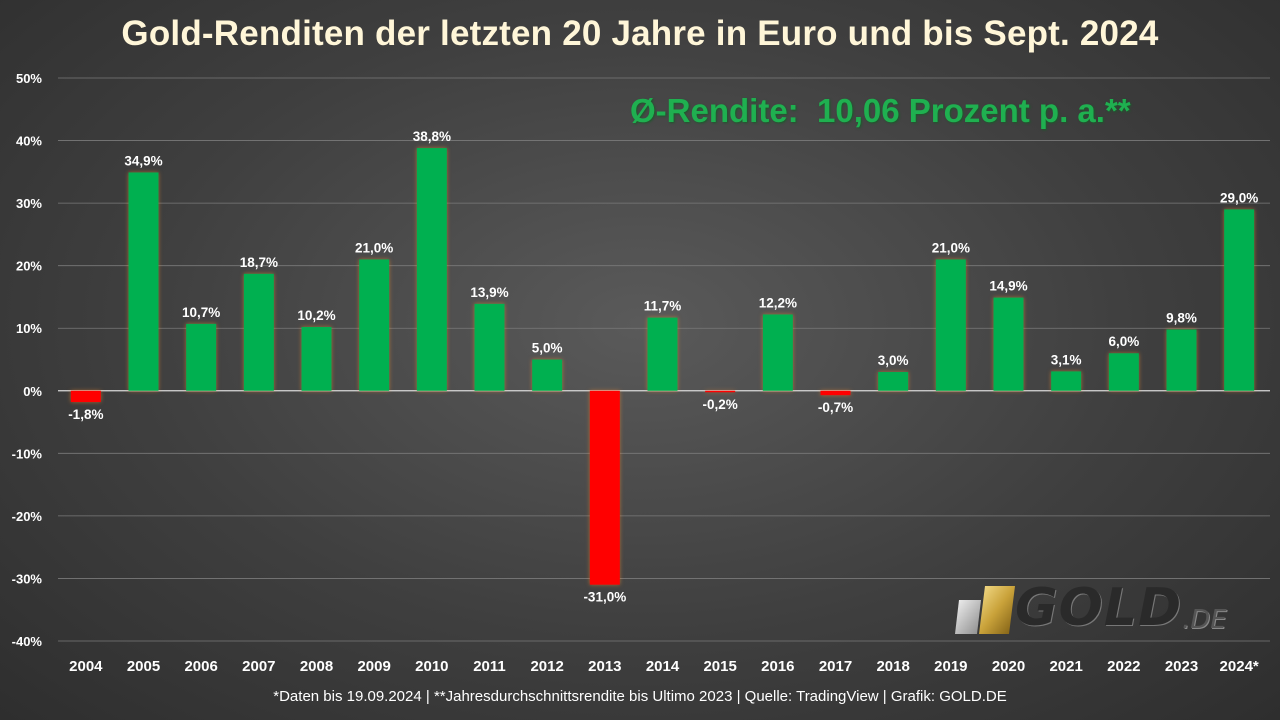  What do you see at coordinates (432, 136) in the screenshot?
I see `data-label: 38,8%` at bounding box center [432, 136].